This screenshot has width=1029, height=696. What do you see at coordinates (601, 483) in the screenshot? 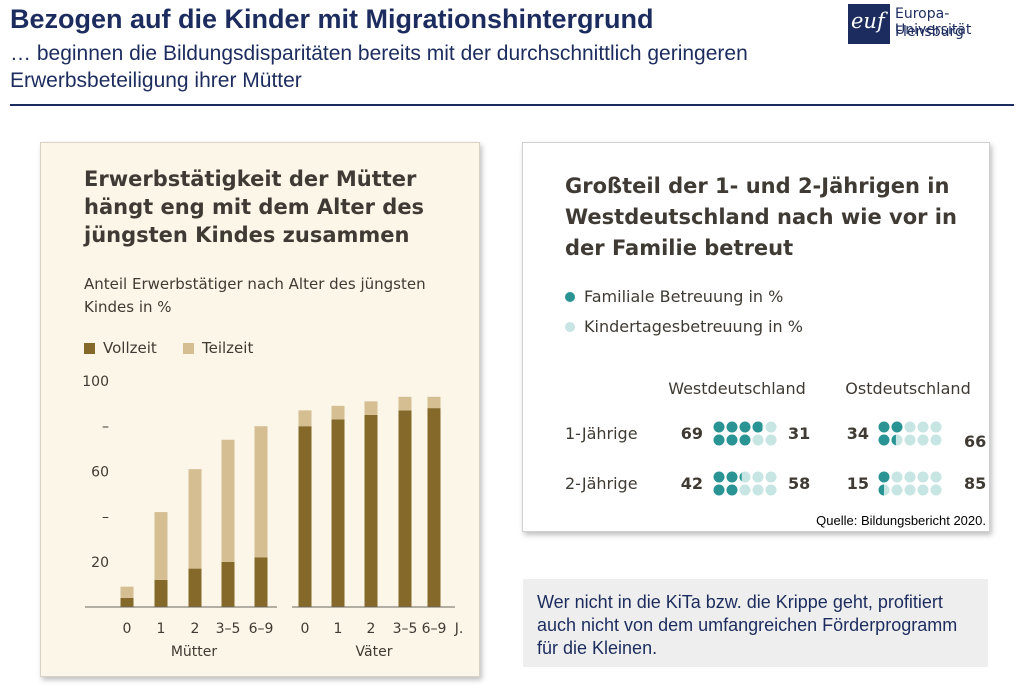
I see `row-label: 2-Jährige` at bounding box center [601, 483].